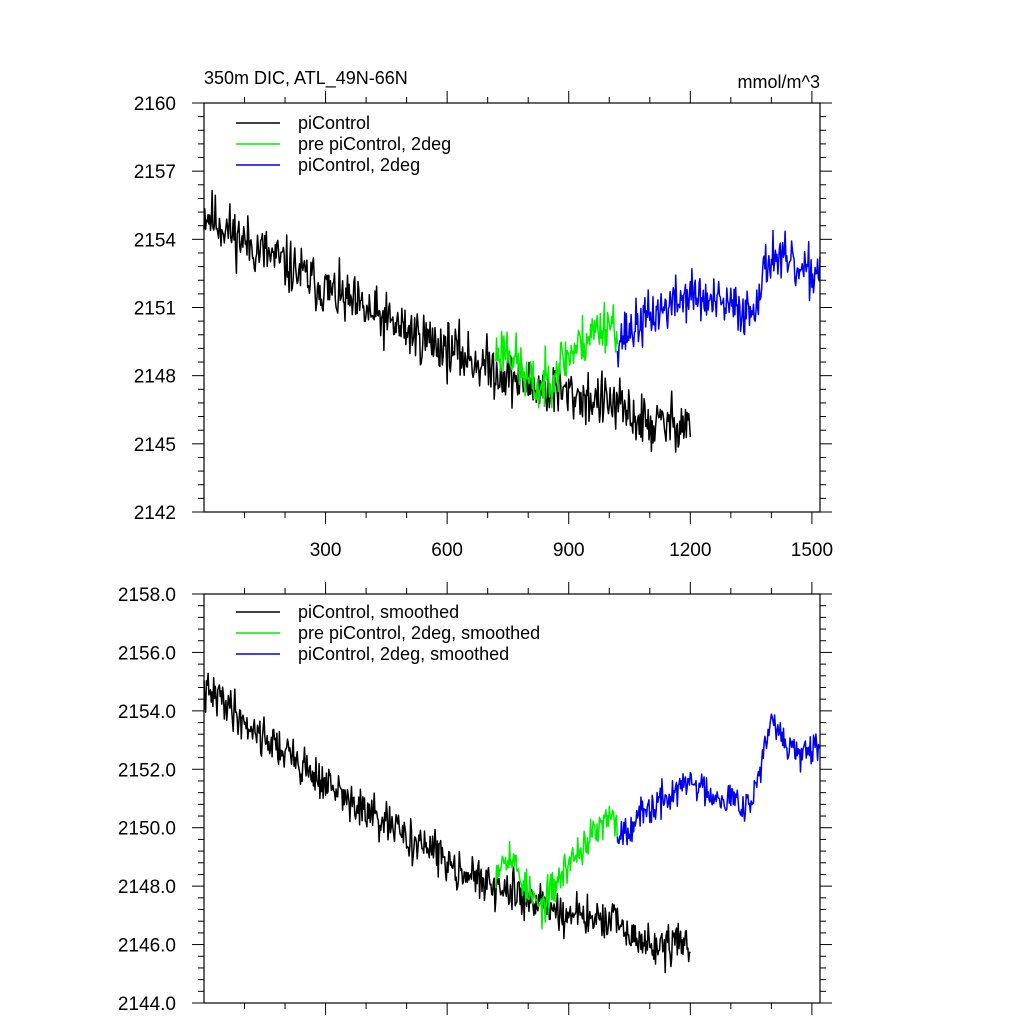 Image resolution: width=1024 pixels, height=1024 pixels. Describe the element at coordinates (155, 445) in the screenshot. I see `y-tick-label: 2145` at that location.